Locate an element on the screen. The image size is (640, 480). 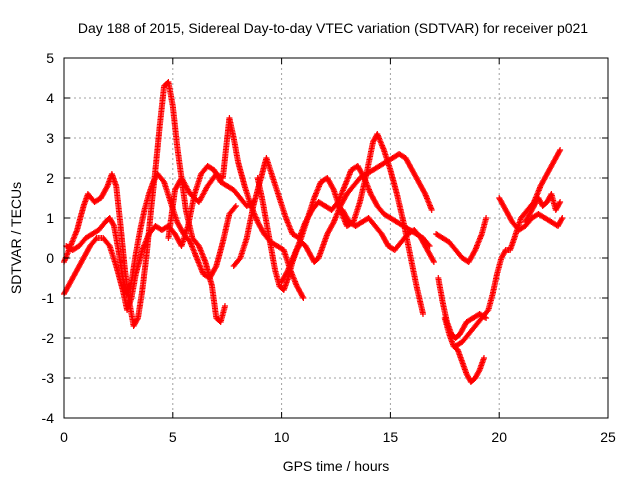
y-tick-label: -1 is located at coordinates (48, 298).